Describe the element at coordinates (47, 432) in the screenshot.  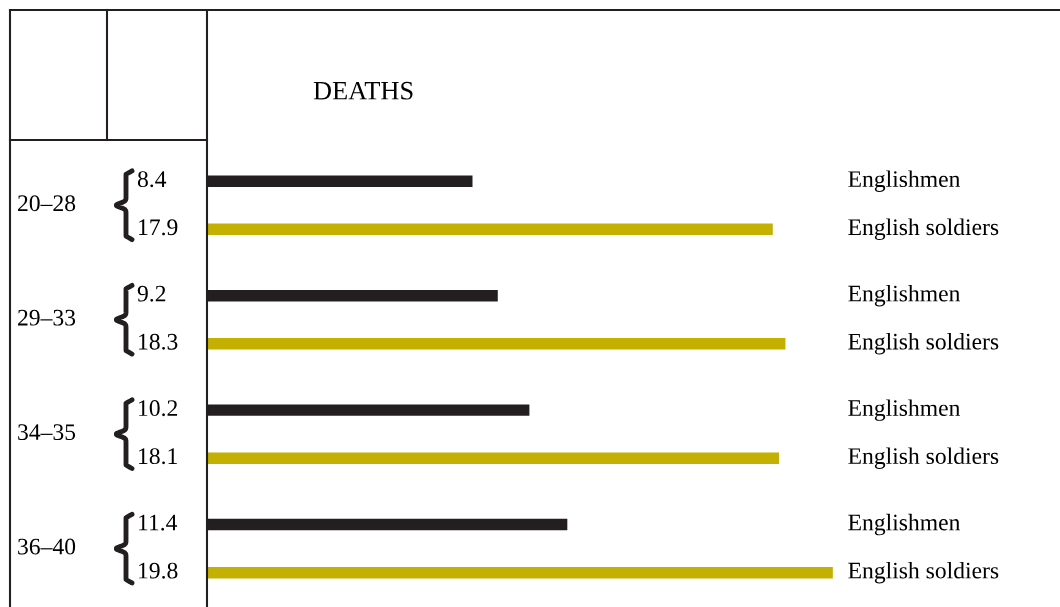
I see `y-tick-label: 34–35` at that location.